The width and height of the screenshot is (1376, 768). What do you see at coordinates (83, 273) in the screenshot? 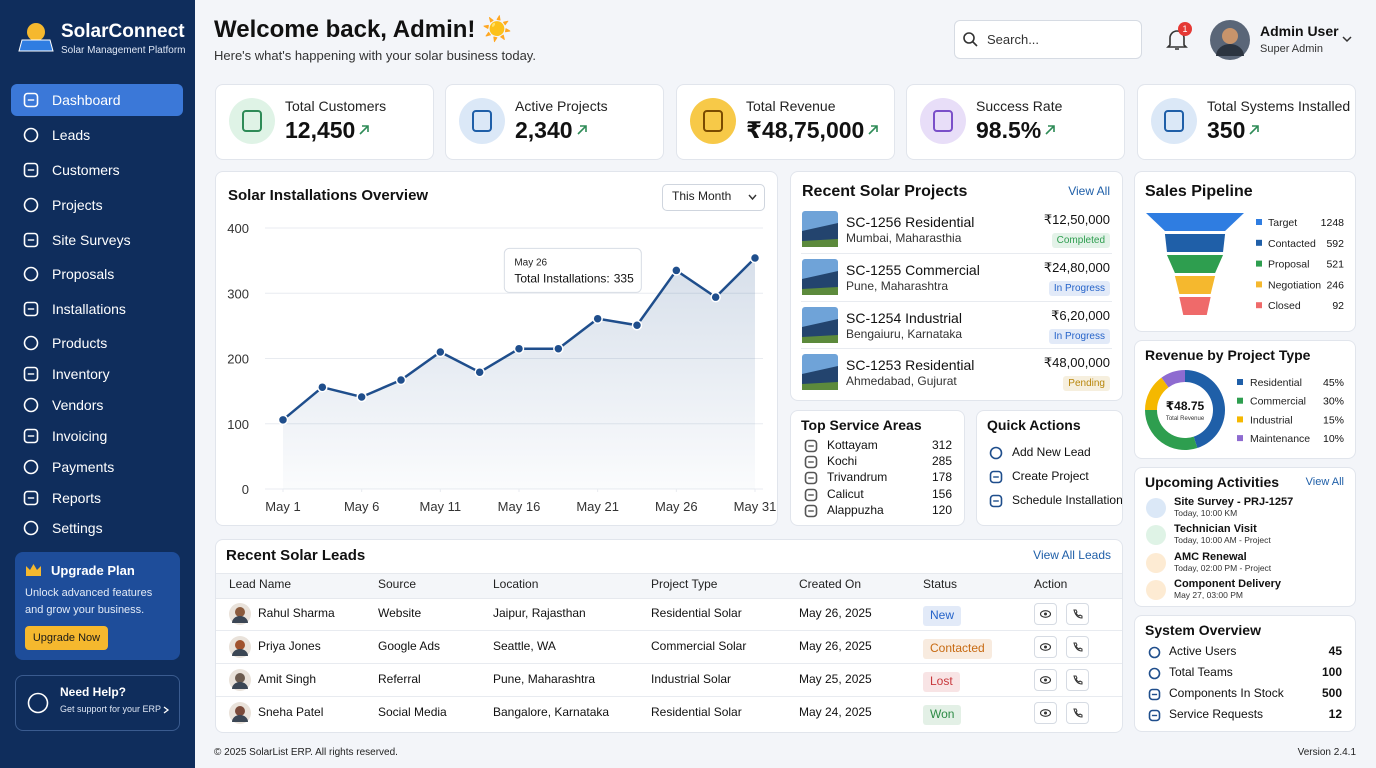
I see `nav-item: Proposals` at bounding box center [83, 273].